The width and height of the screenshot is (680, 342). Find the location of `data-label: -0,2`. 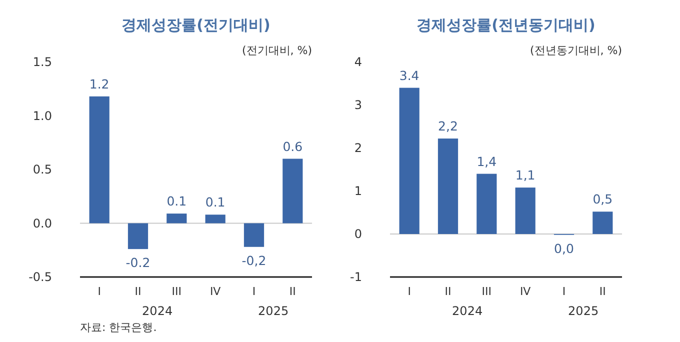

data-label: -0,2 is located at coordinates (254, 260).